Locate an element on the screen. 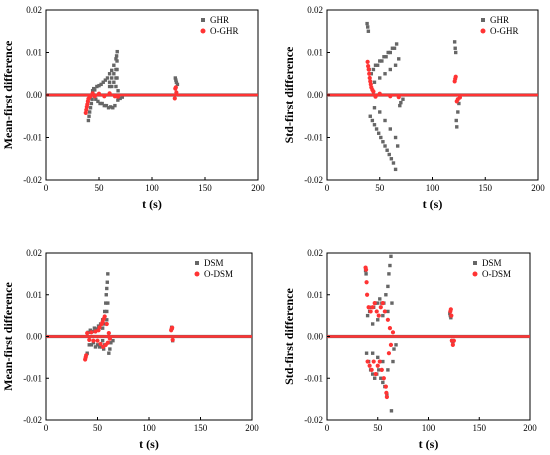 The height and width of the screenshot is (455, 550). series-dsm is located at coordinates (149, 313).